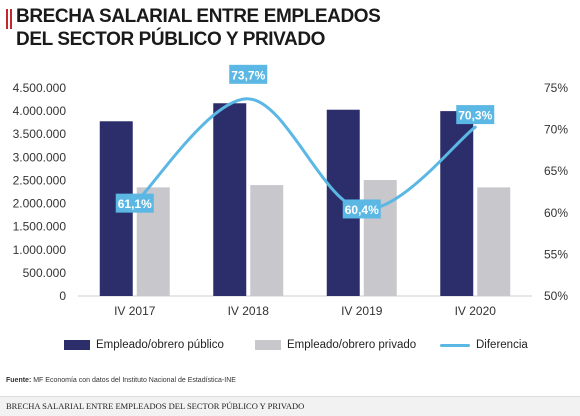 This screenshot has height=416, width=580. What do you see at coordinates (362, 311) in the screenshot?
I see `x-tick-label: IV 2019` at bounding box center [362, 311].